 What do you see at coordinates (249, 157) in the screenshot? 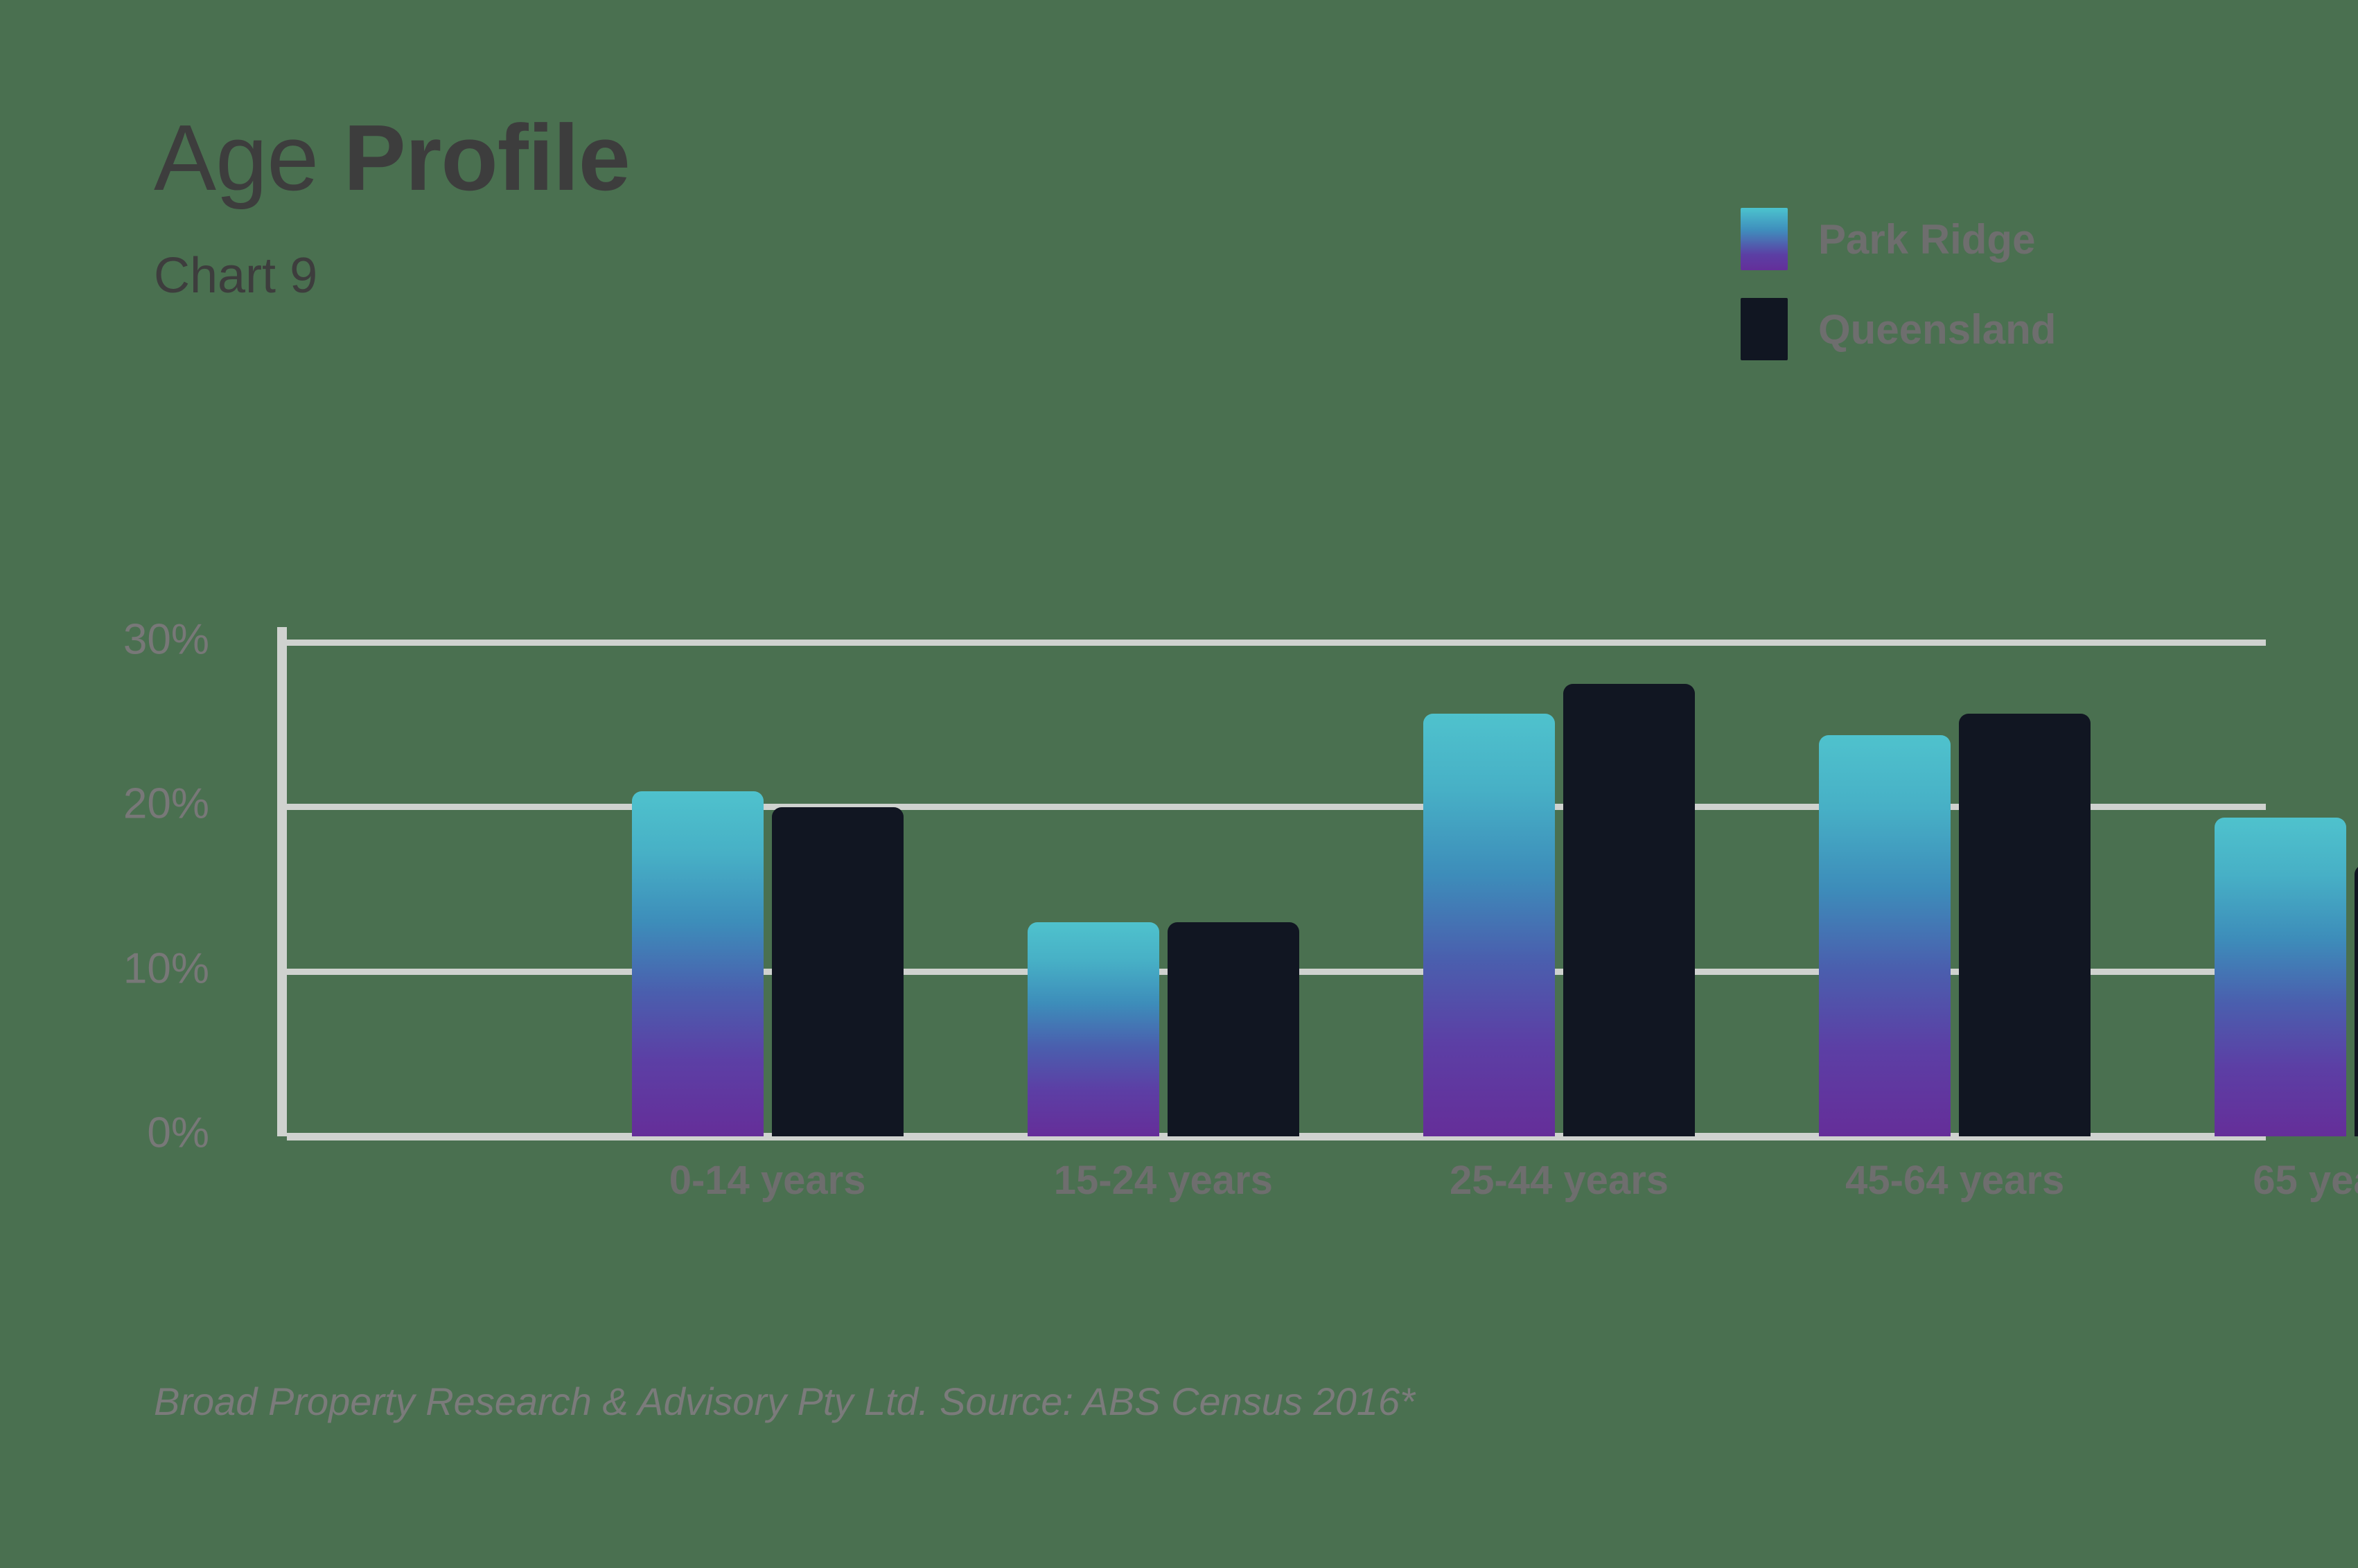
I see `page-title-light: Age` at bounding box center [249, 157].